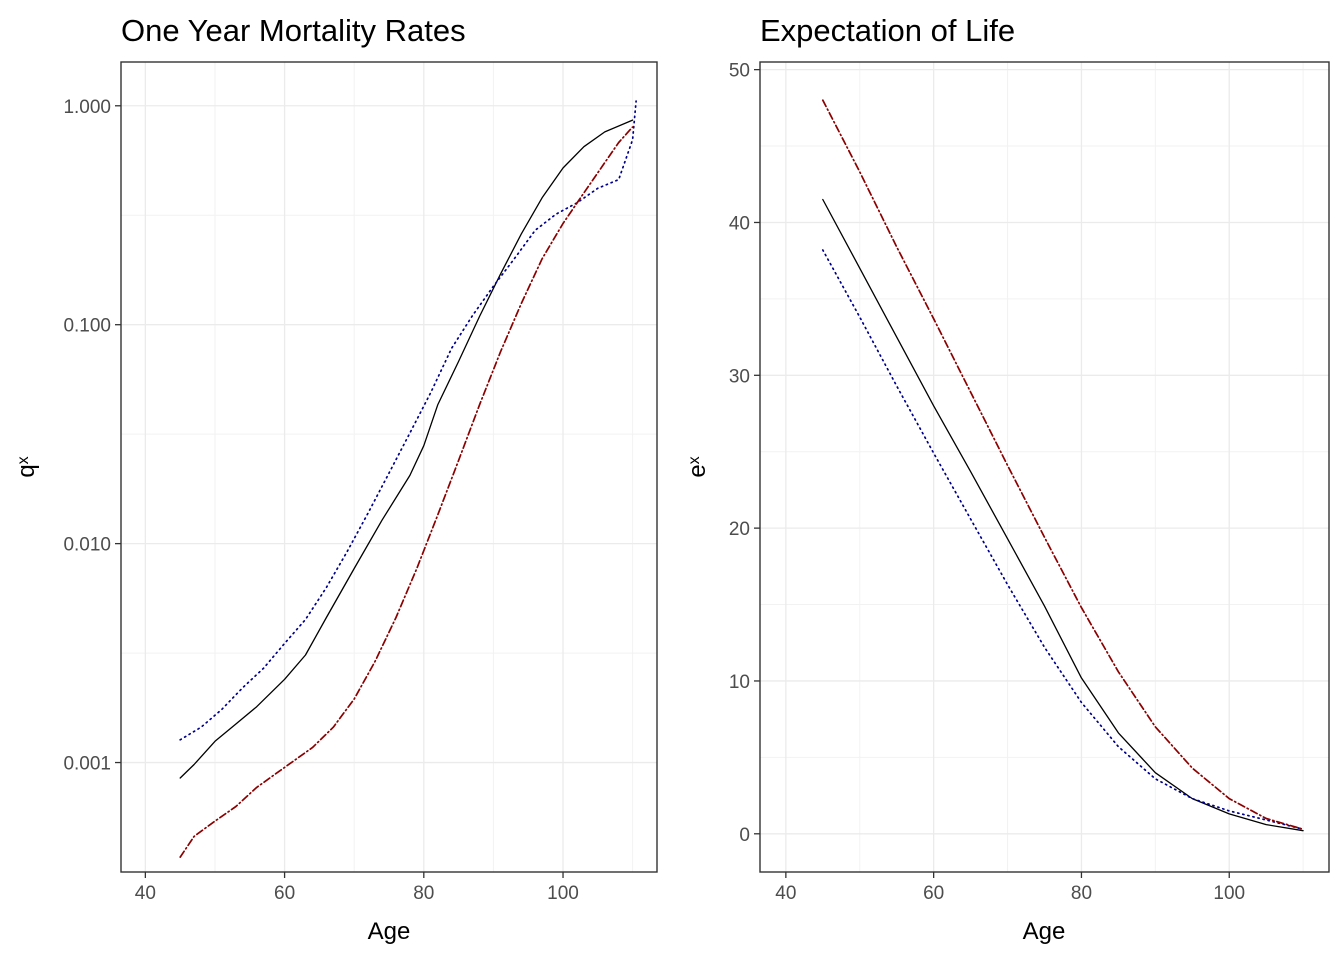 The height and width of the screenshot is (960, 1344). I want to click on y-tick-label: 10, so click(739, 682).